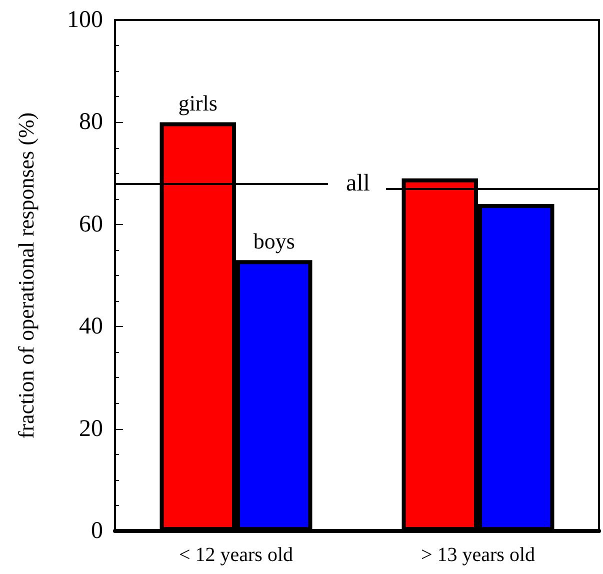 The height and width of the screenshot is (574, 603). Describe the element at coordinates (358, 183) in the screenshot. I see `ref-line-label: all` at that location.